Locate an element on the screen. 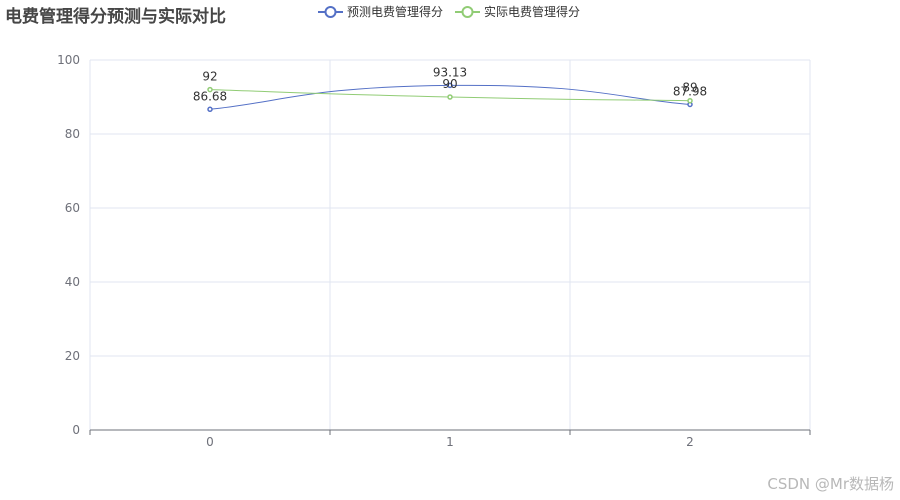 The height and width of the screenshot is (500, 900). legend-label-predicted: 预测电费管理得分 is located at coordinates (395, 12).